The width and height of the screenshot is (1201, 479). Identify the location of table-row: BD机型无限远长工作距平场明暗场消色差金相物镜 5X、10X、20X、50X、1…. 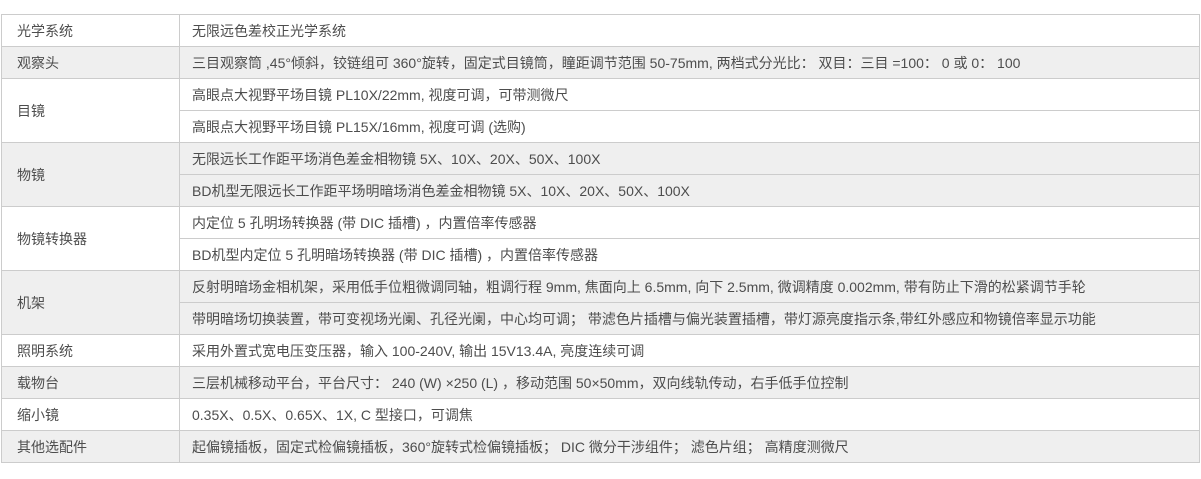
(601, 190).